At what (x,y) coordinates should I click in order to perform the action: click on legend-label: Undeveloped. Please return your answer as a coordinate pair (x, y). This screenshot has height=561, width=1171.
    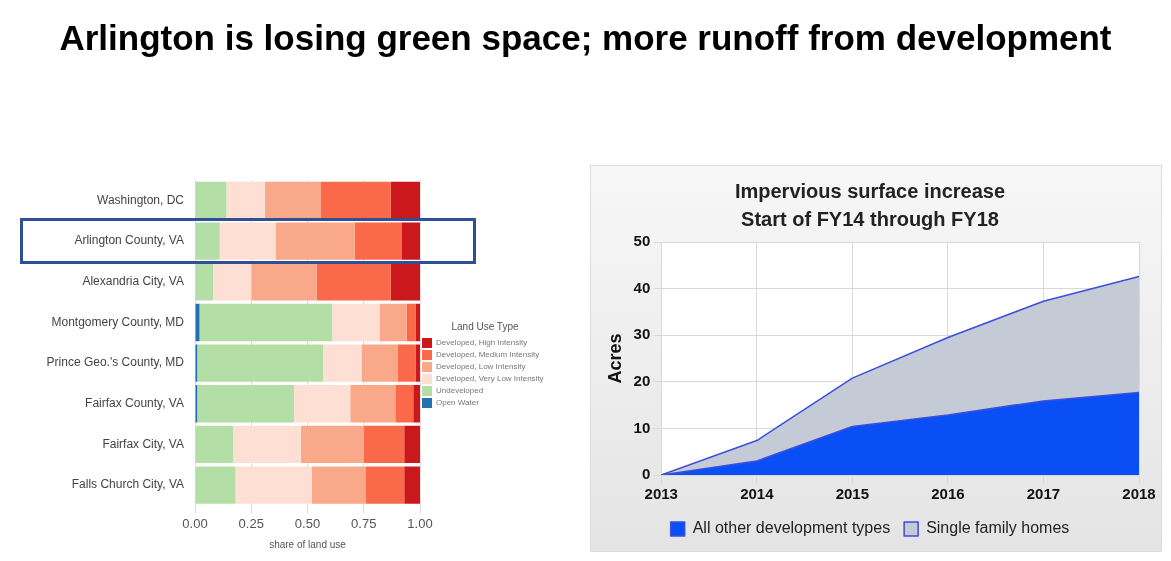
    Looking at the image, I should click on (460, 391).